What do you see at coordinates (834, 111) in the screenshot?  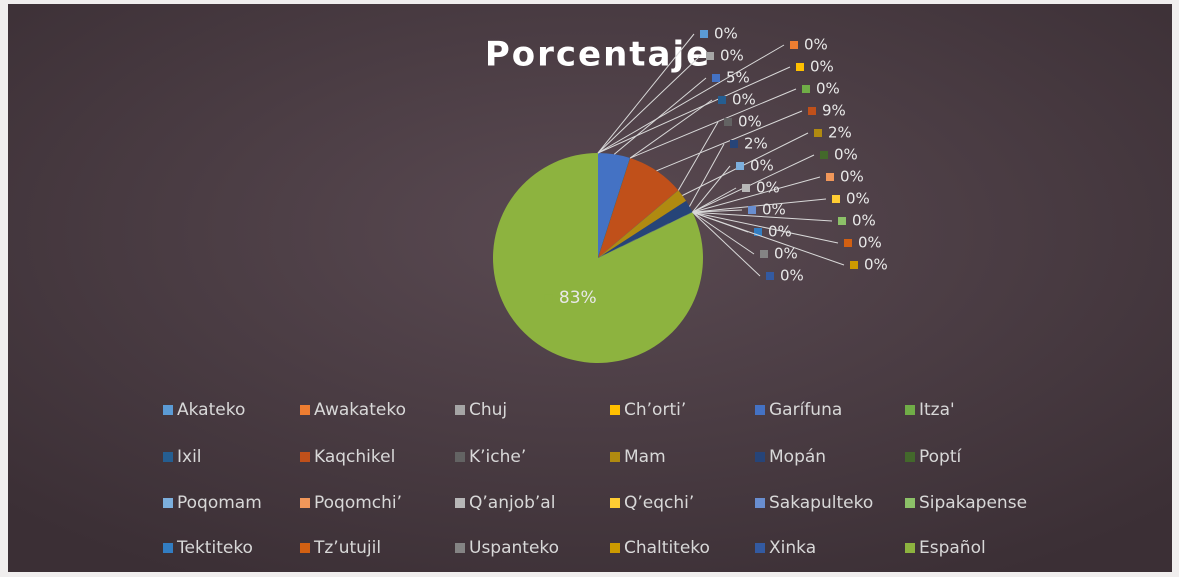 I see `data-label: 9%` at bounding box center [834, 111].